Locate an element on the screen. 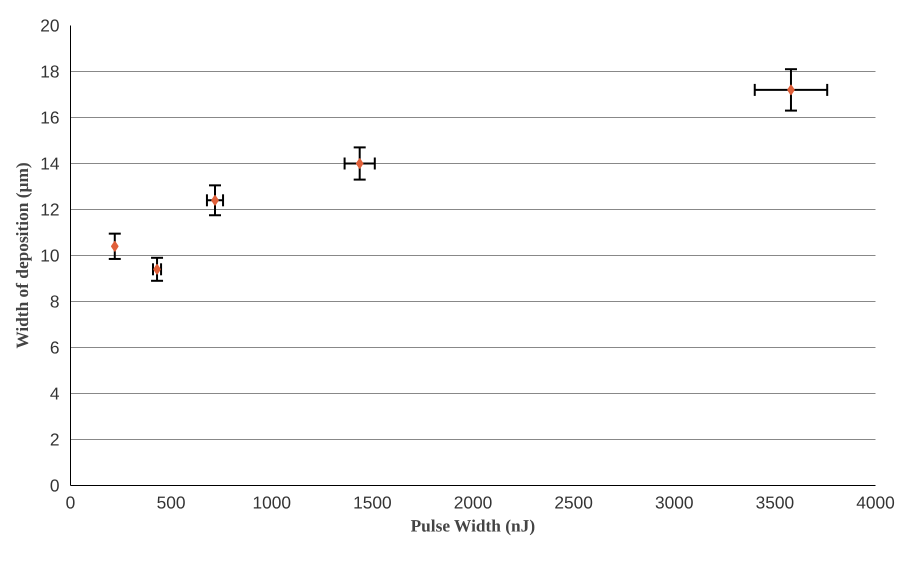 Image resolution: width=919 pixels, height=561 pixels. x-tick-label: 2000 is located at coordinates (473, 502).